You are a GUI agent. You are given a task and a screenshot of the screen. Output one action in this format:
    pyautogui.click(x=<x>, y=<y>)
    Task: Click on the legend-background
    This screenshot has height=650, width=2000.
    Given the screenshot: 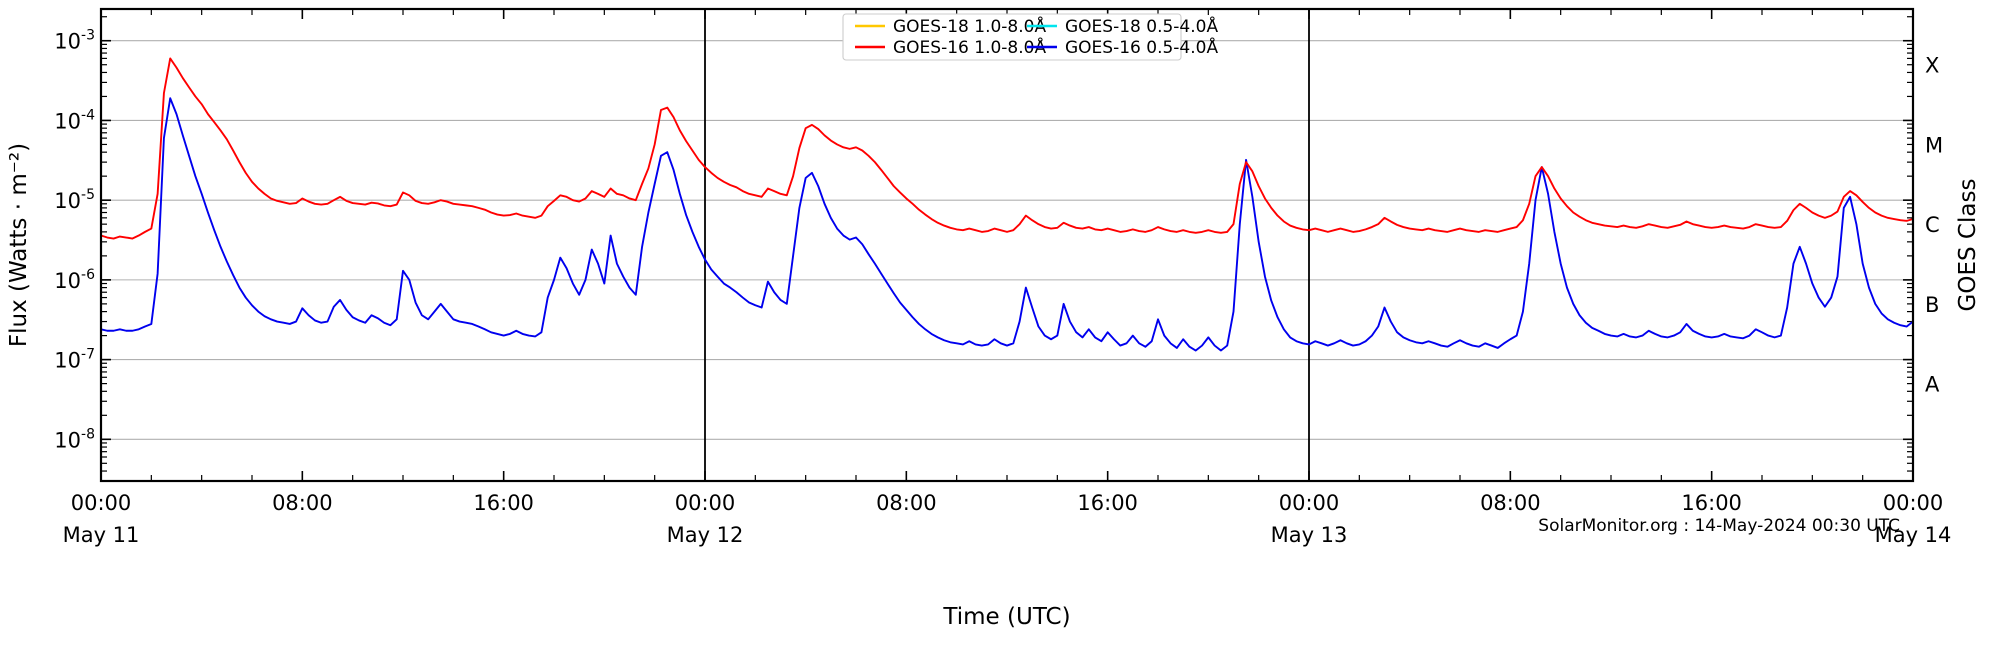 What is the action you would take?
    pyautogui.click(x=1012, y=37)
    